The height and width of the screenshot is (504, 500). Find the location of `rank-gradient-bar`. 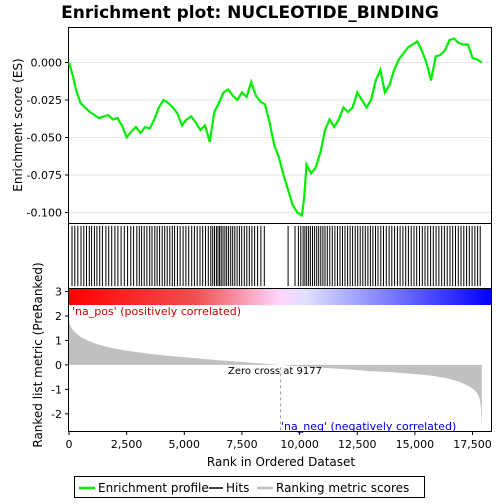

rank-gradient-bar is located at coordinates (280, 297).